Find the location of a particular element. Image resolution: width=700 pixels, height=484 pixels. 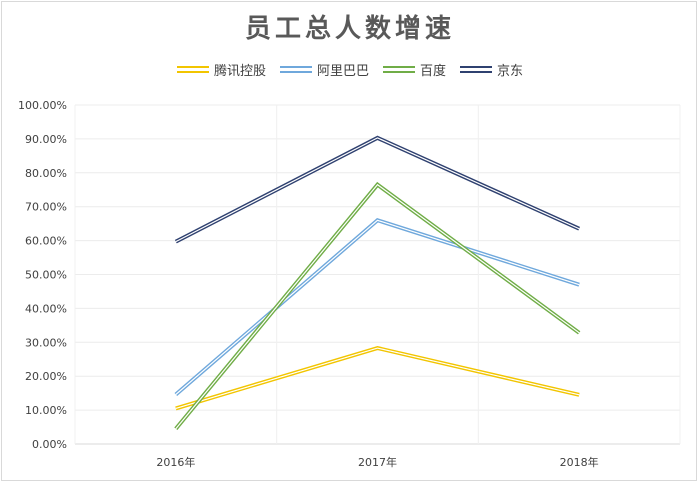

y-tick-label: 10.00% is located at coordinates (46, 410).